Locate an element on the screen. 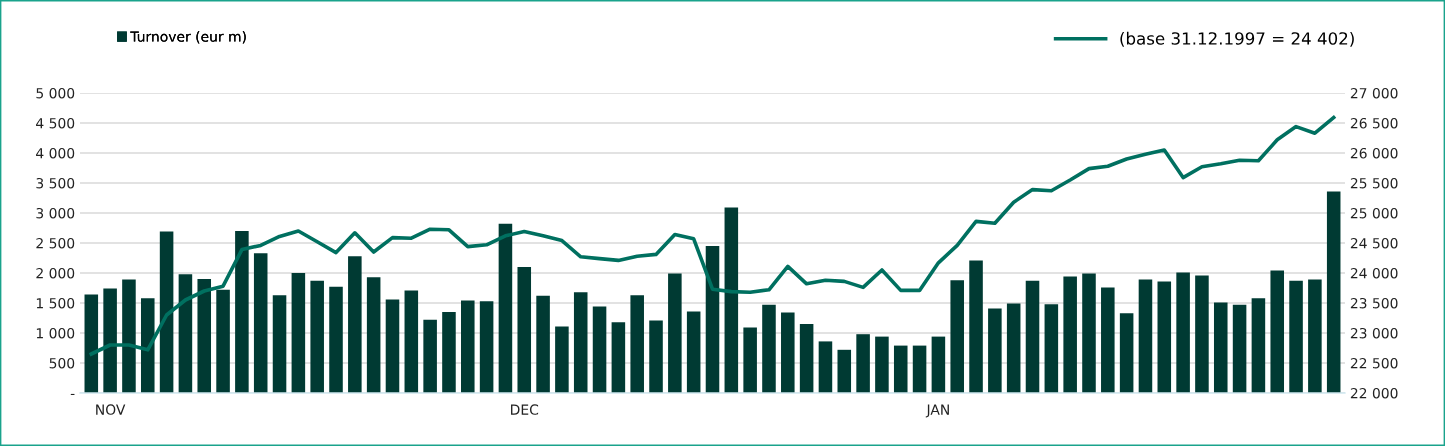 This screenshot has height=446, width=1445. y2-tick-label: 24 000 is located at coordinates (1374, 273).